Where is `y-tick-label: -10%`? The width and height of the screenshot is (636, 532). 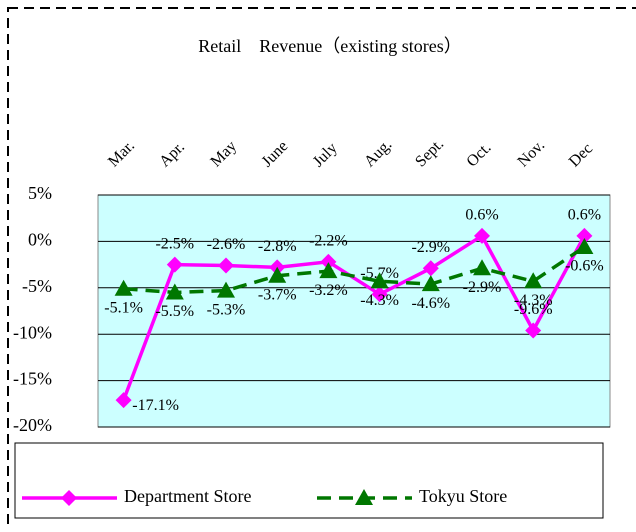
y-tick-label: -10% is located at coordinates (32, 332).